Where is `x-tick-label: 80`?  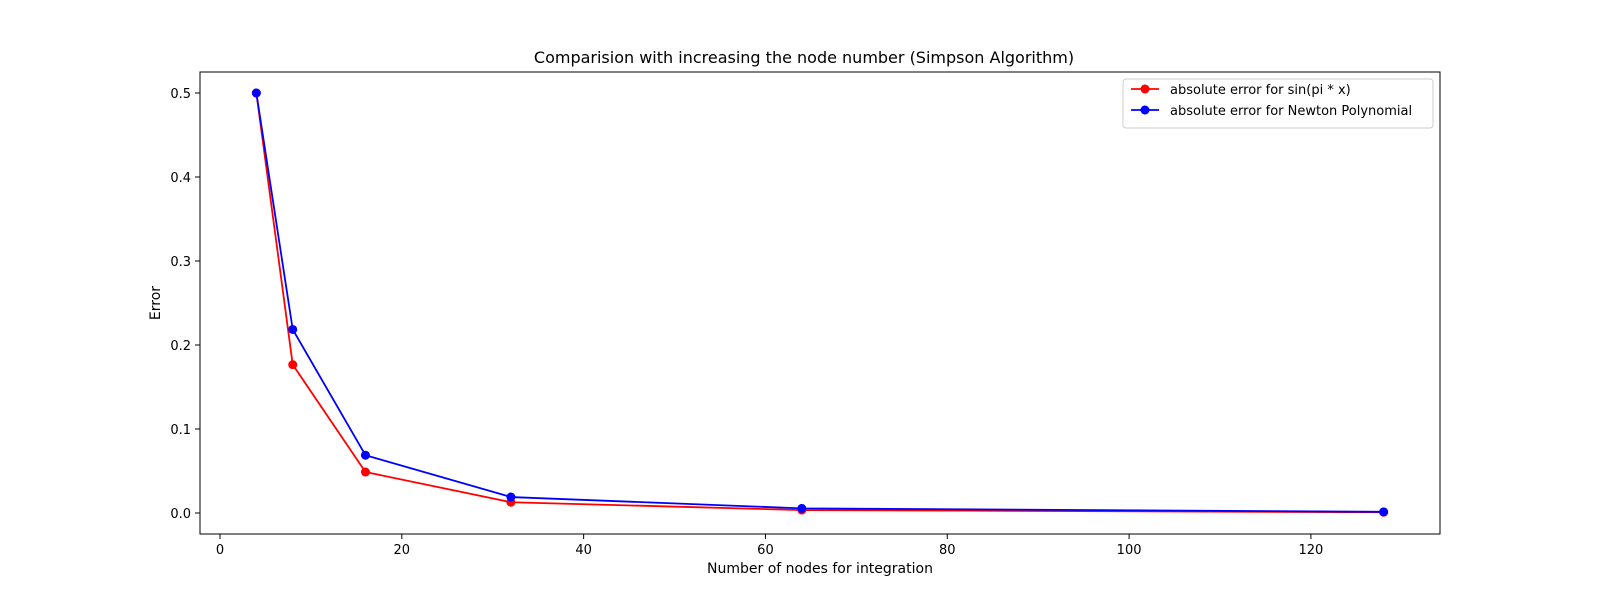
x-tick-label: 80 is located at coordinates (947, 550).